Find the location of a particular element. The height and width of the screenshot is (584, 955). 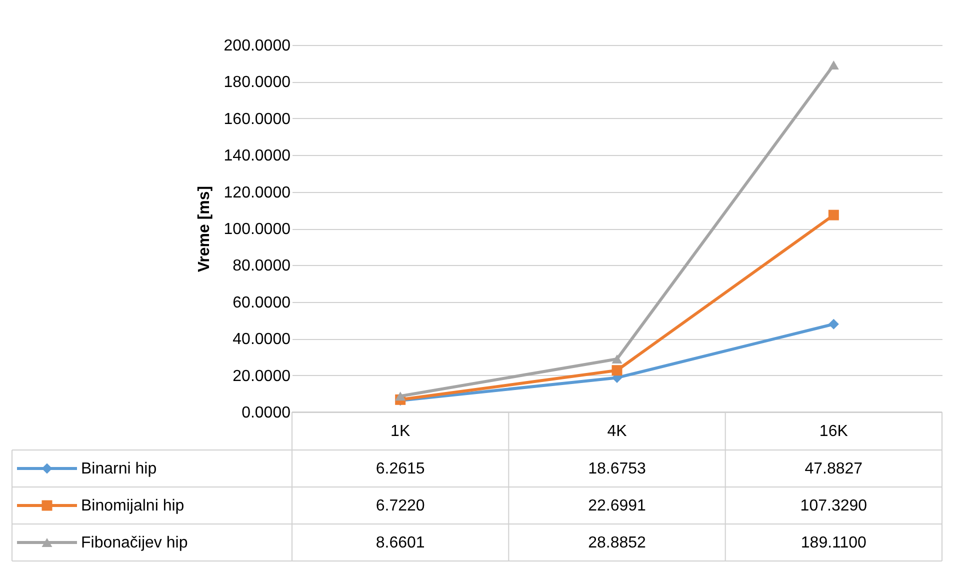

legend-label: Fibonačijev hip is located at coordinates (134, 543).